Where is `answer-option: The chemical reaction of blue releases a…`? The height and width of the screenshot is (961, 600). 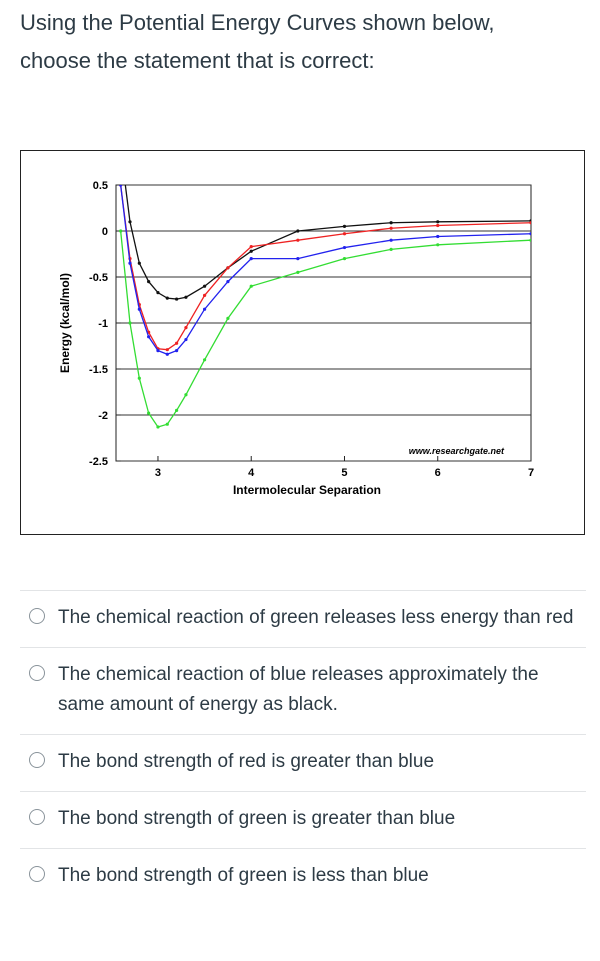 answer-option: The chemical reaction of blue releases a… is located at coordinates (303, 690).